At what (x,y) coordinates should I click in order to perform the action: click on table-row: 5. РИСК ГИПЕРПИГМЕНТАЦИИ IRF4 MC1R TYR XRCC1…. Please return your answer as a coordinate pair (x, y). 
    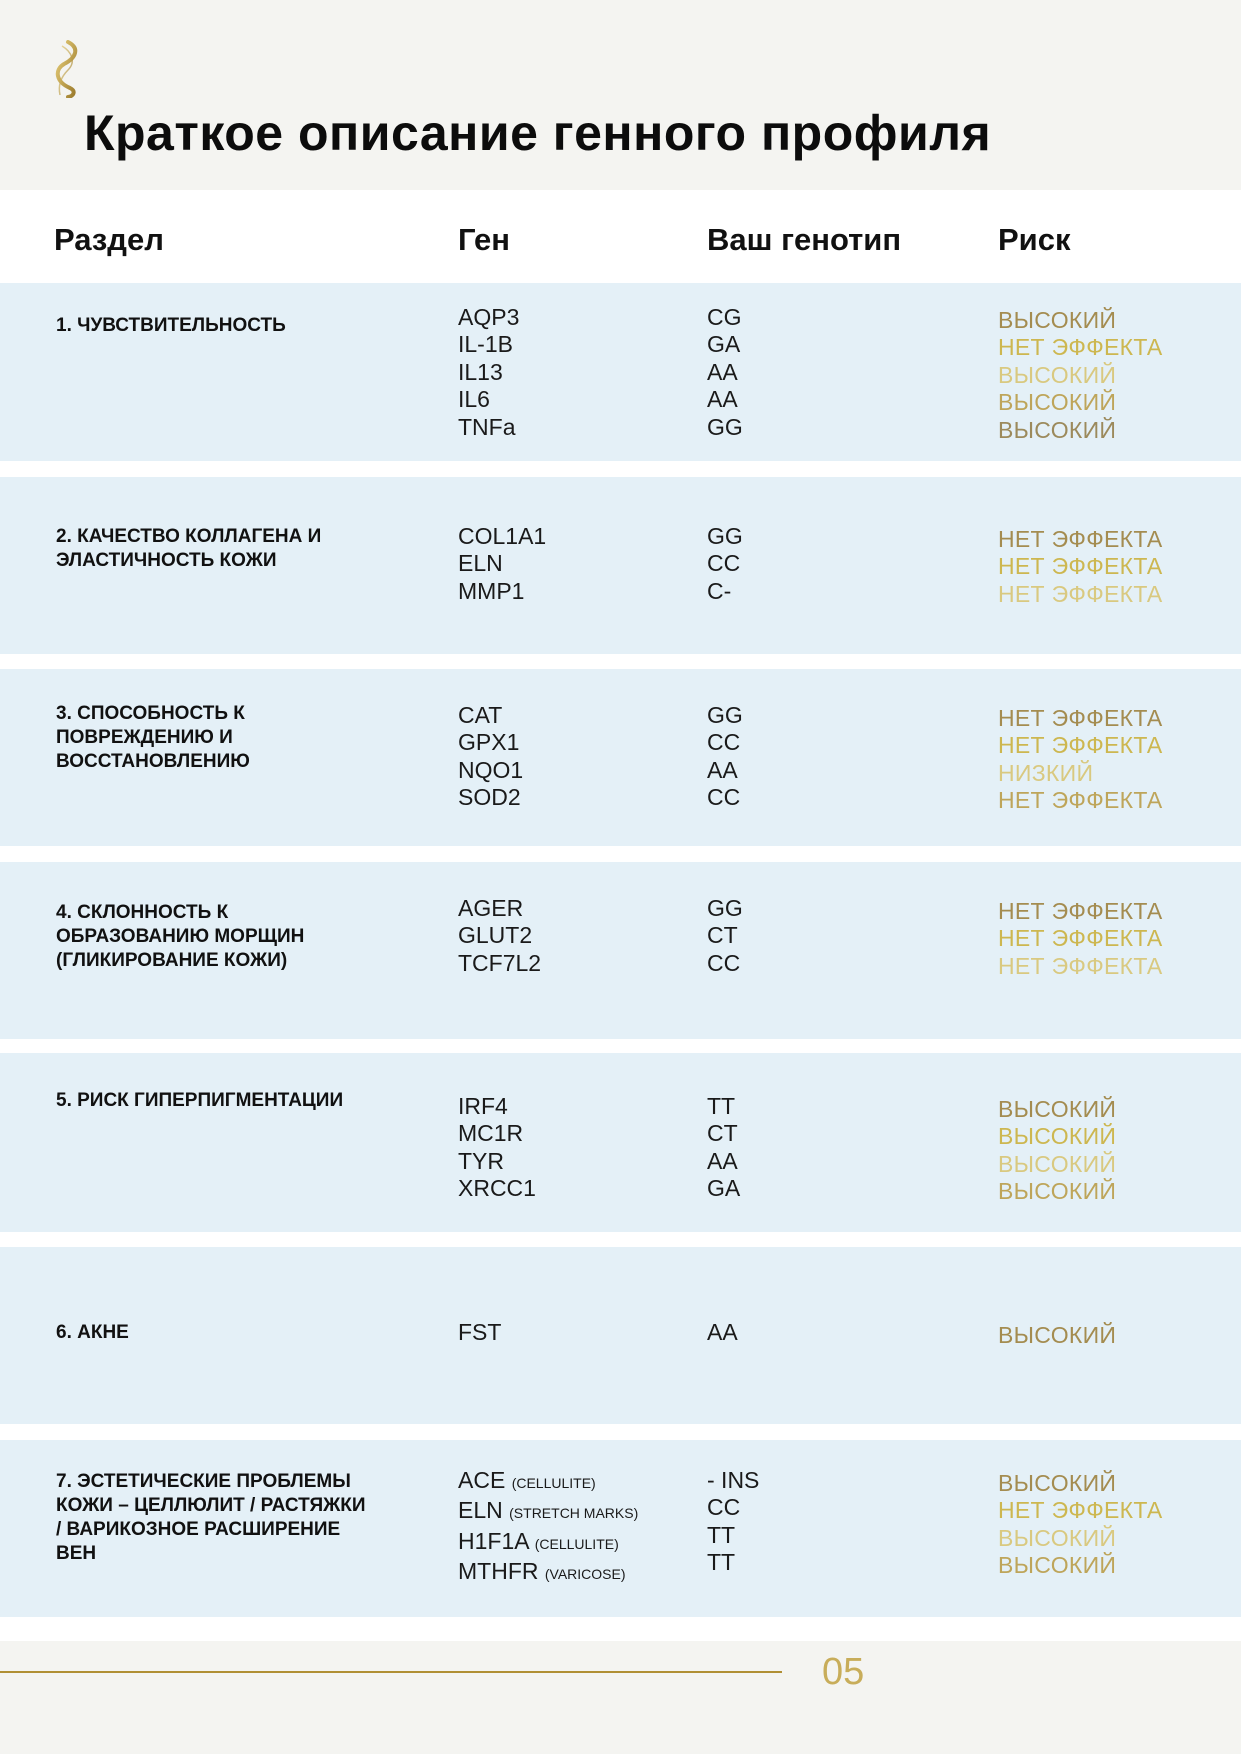
    Looking at the image, I should click on (620, 1142).